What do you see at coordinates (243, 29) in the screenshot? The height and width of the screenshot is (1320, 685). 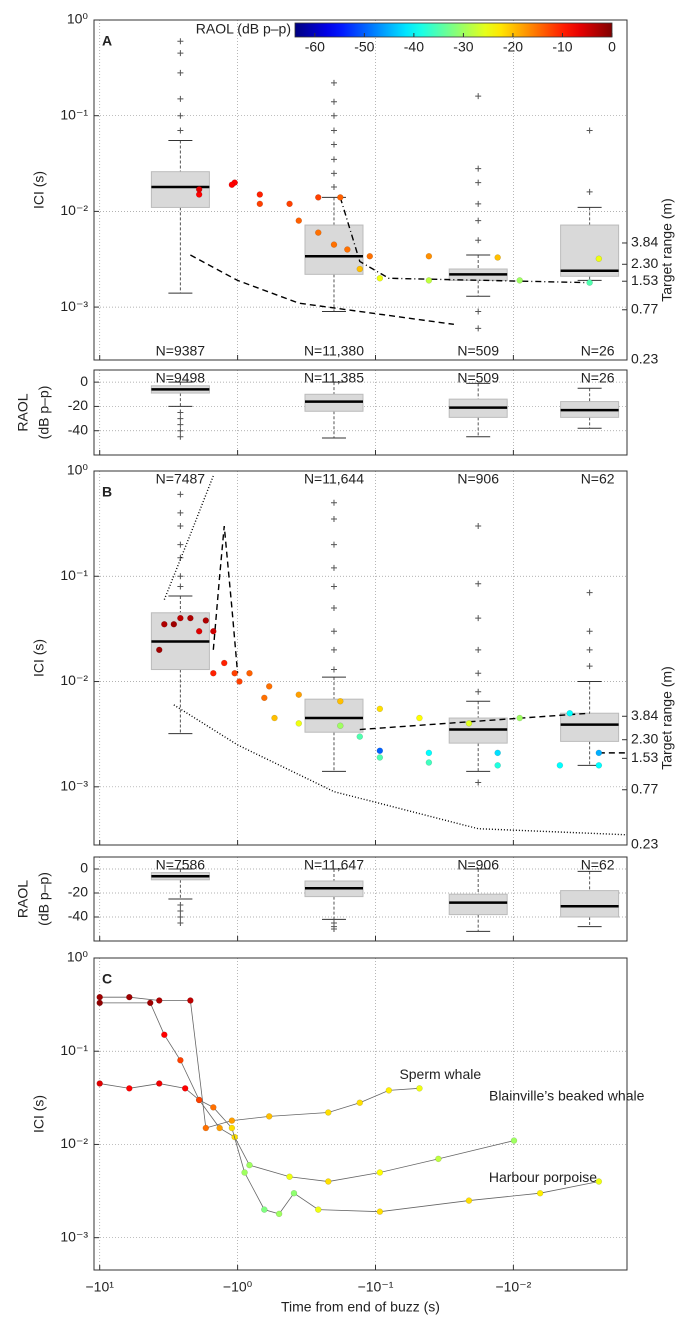 I see `colorbar-label: RAOL (dB p–p)` at bounding box center [243, 29].